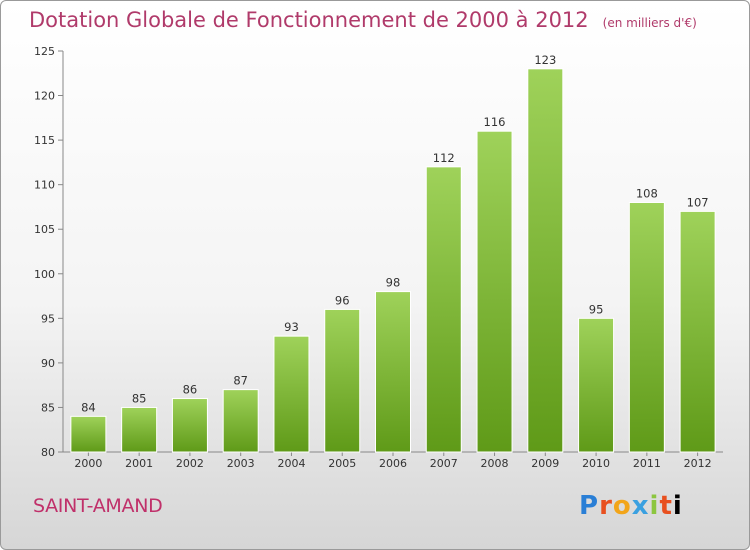  What do you see at coordinates (545, 463) in the screenshot?
I see `x-tick-label: 2009` at bounding box center [545, 463].